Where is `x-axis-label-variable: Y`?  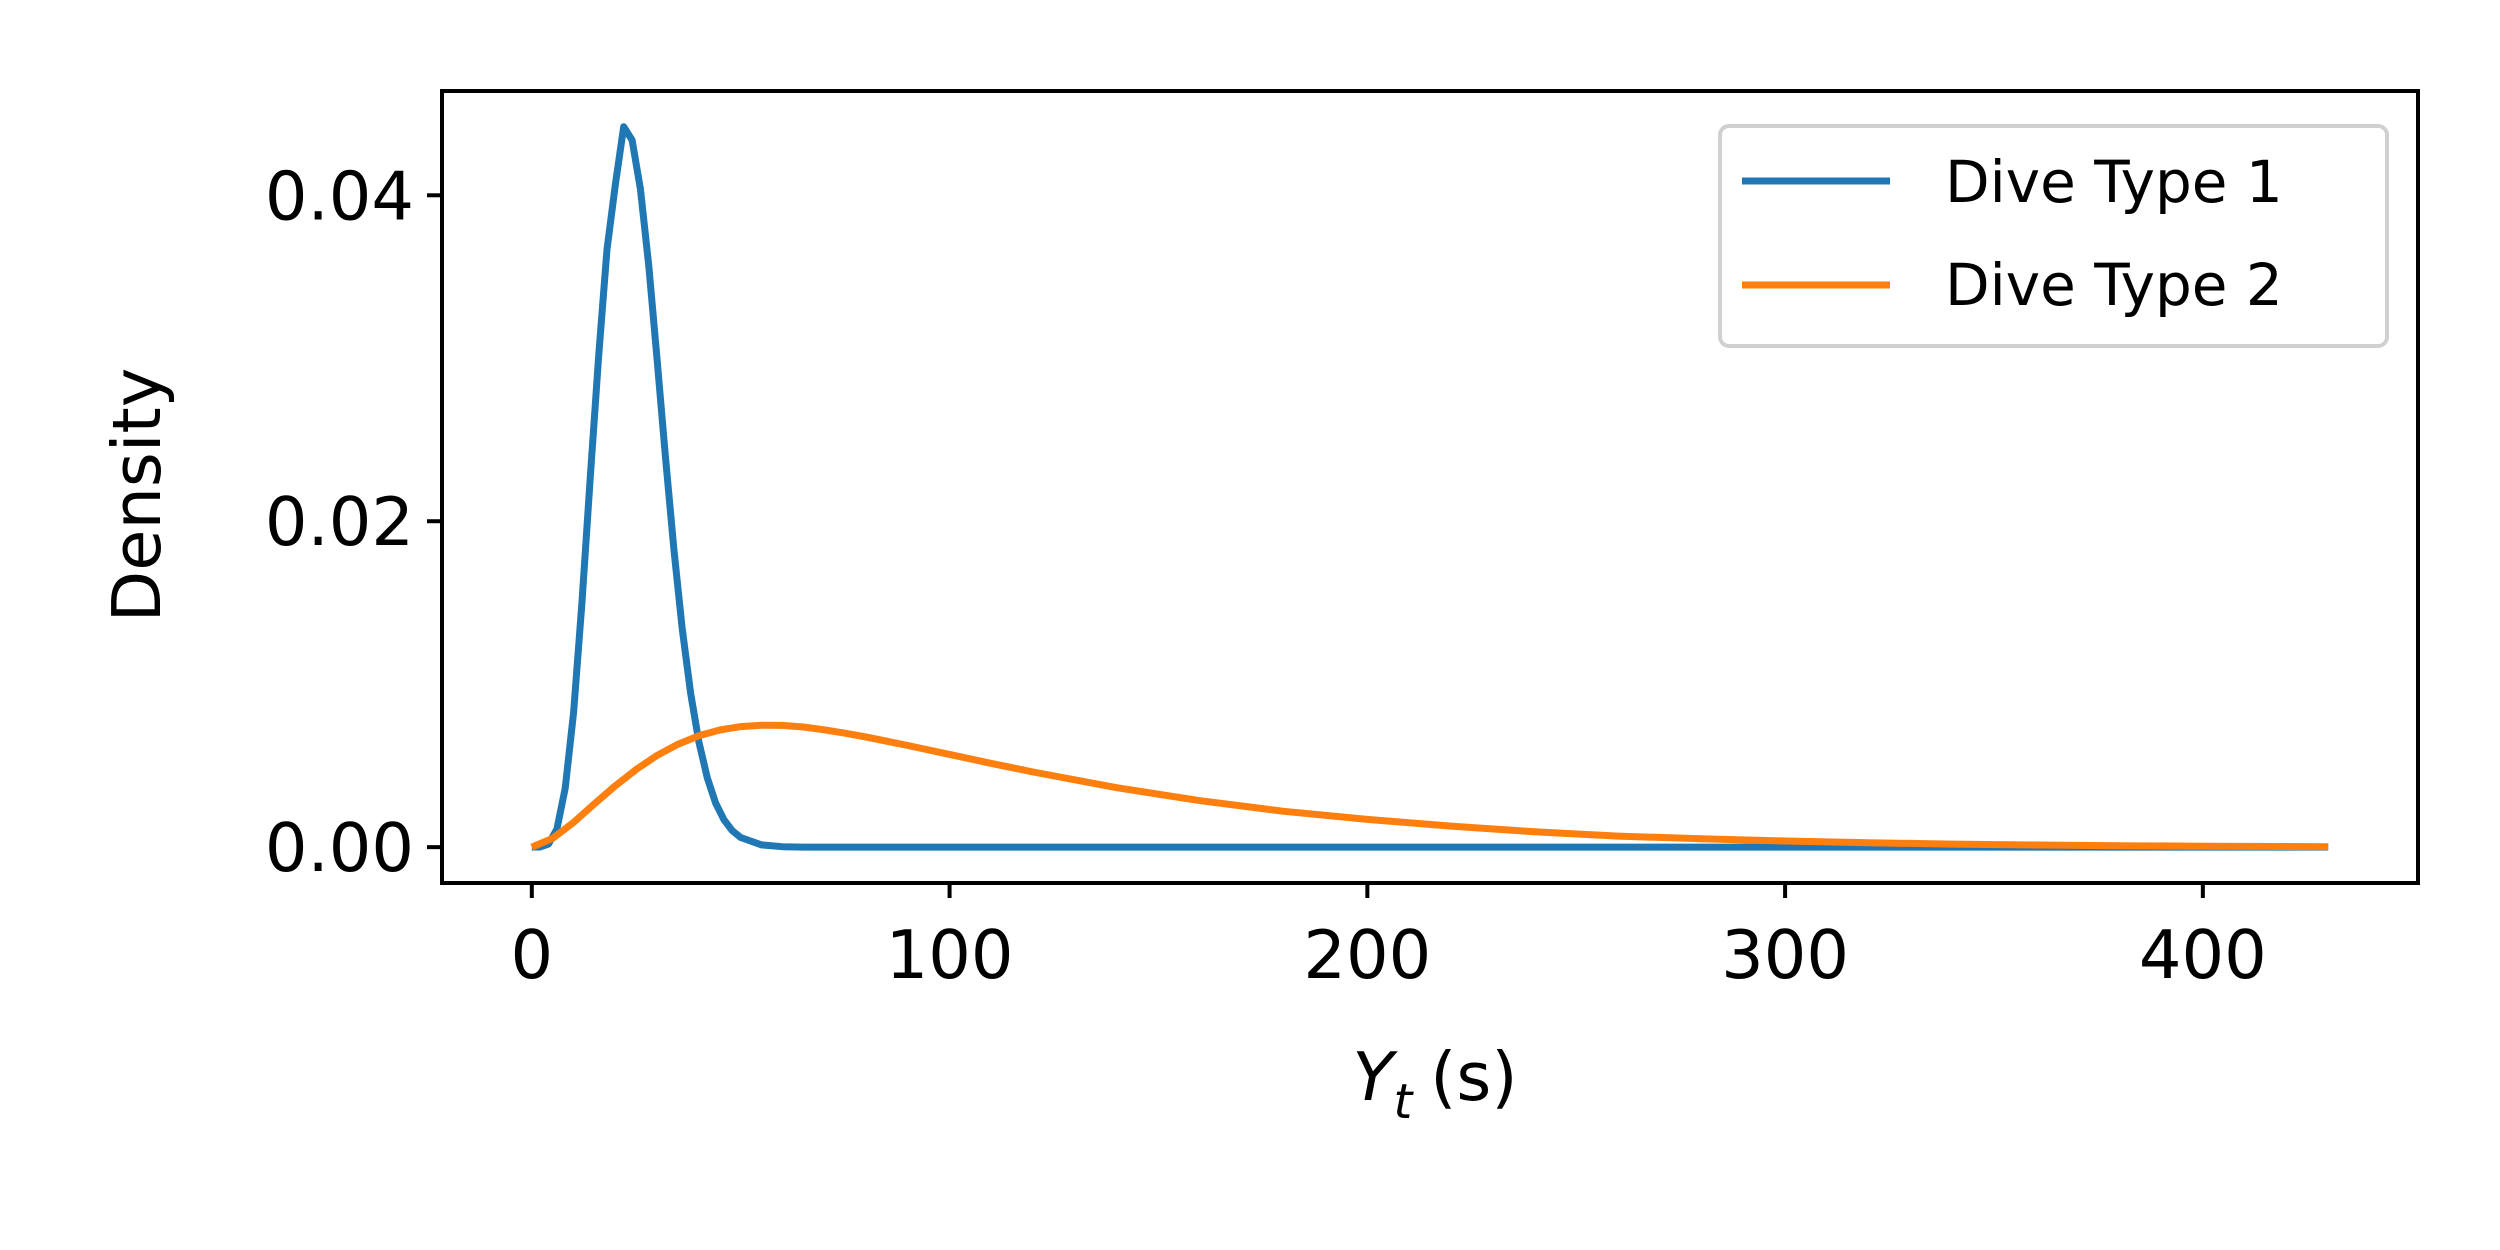 x-axis-label-variable: Y is located at coordinates (1376, 1077).